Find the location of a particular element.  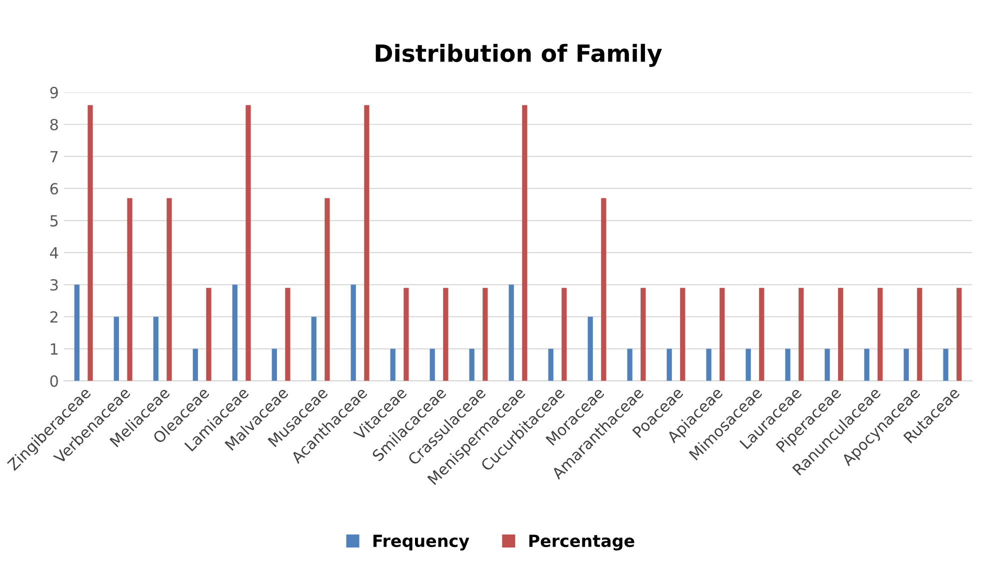

y-tick-label: 2 is located at coordinates (54, 317).